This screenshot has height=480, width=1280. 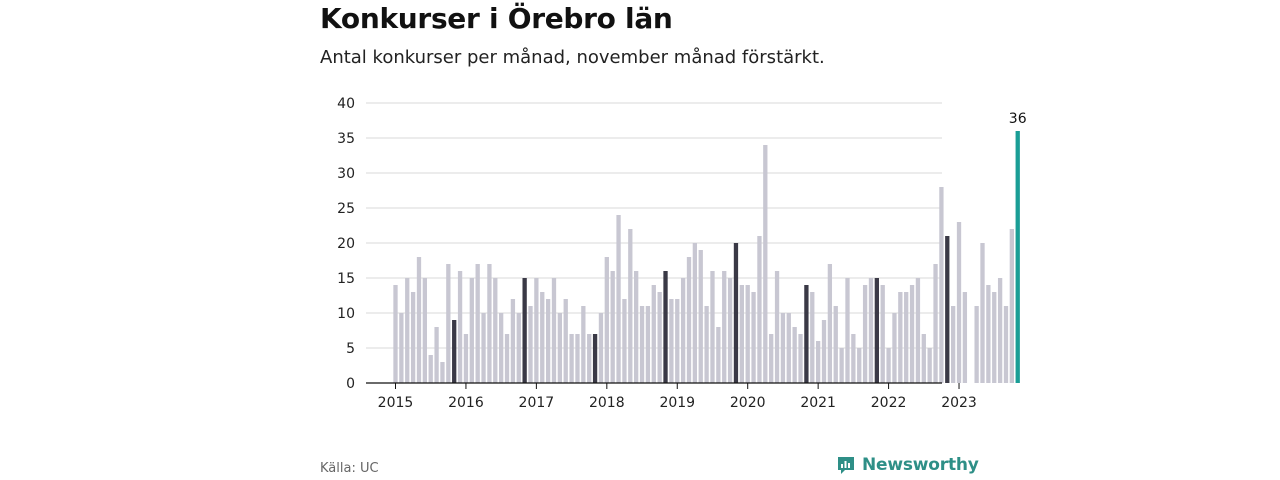 What do you see at coordinates (350, 349) in the screenshot?
I see `y-tick-label: 5` at bounding box center [350, 349].